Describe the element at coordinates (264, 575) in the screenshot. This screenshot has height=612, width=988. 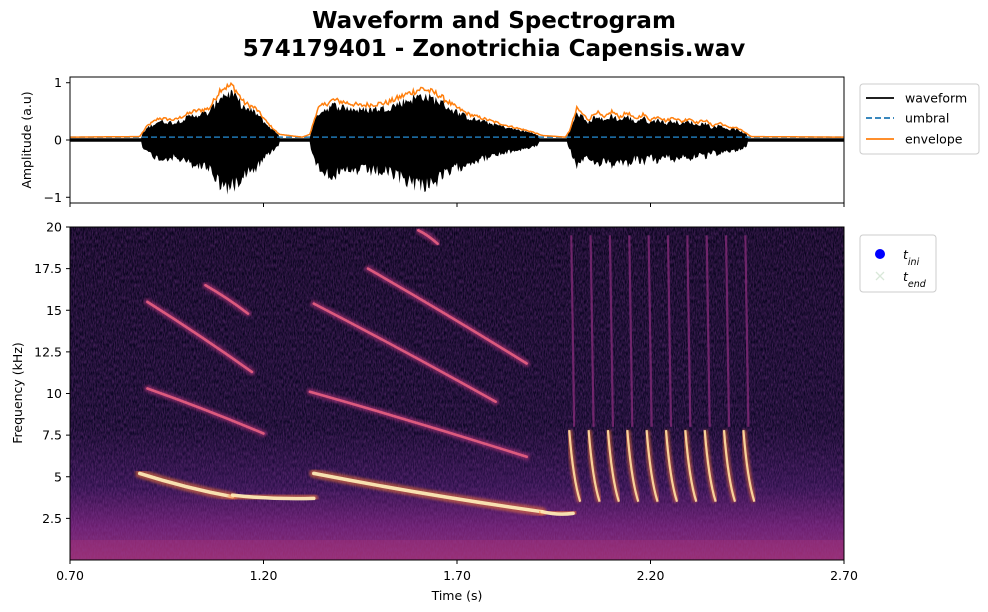
I see `spectrogram-x-tick-label: 1.20` at that location.